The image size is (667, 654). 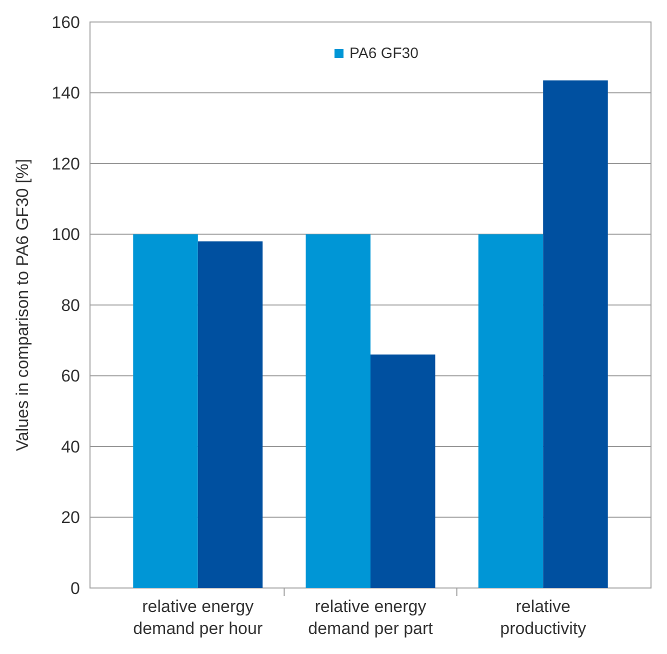 What do you see at coordinates (66, 93) in the screenshot?
I see `y-tick-label: 140` at bounding box center [66, 93].